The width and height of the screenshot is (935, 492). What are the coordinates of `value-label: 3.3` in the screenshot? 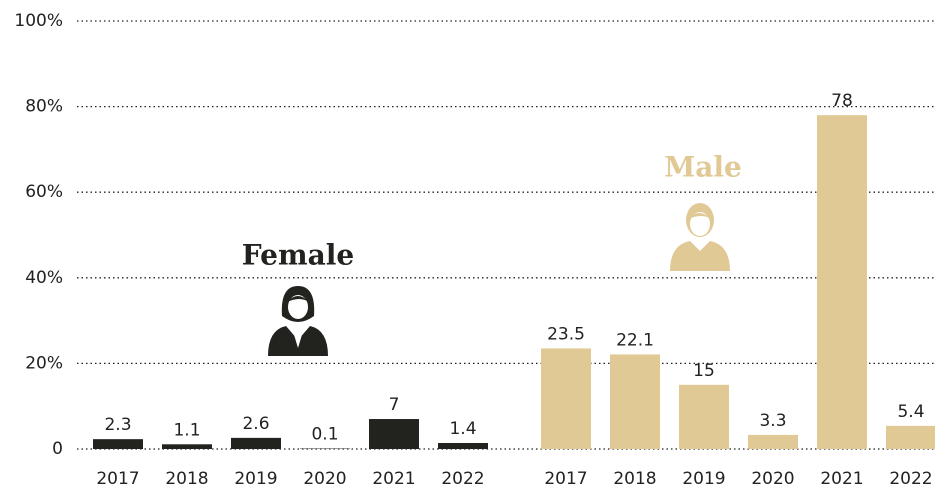 It's located at (772, 421).